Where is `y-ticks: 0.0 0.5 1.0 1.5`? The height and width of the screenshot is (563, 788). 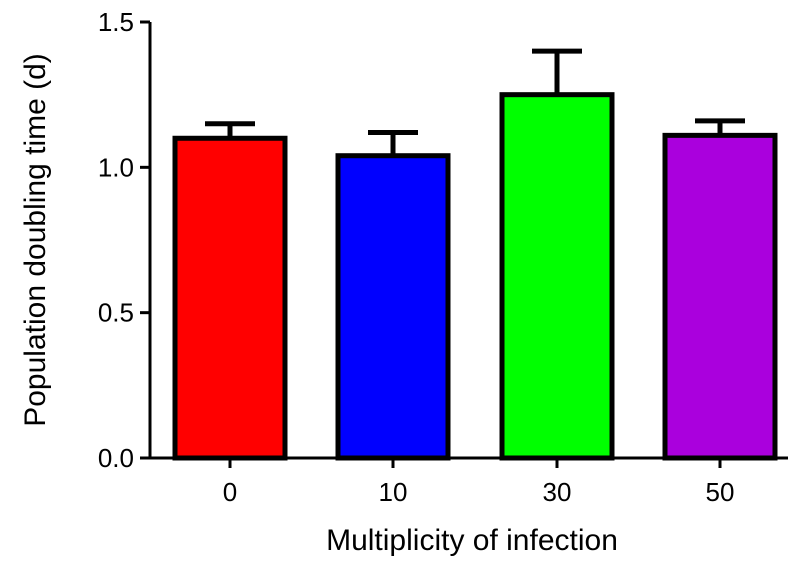
y-ticks: 0.0 0.5 1.0 1.5 is located at coordinates (124, 240).